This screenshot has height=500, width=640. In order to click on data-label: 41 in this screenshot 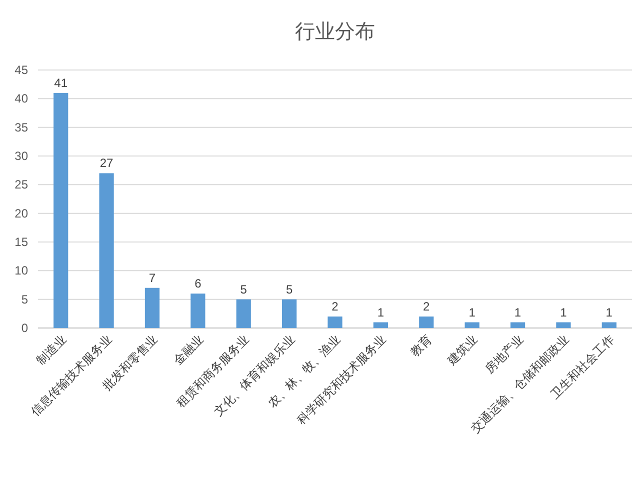, I will do `click(61, 83)`.